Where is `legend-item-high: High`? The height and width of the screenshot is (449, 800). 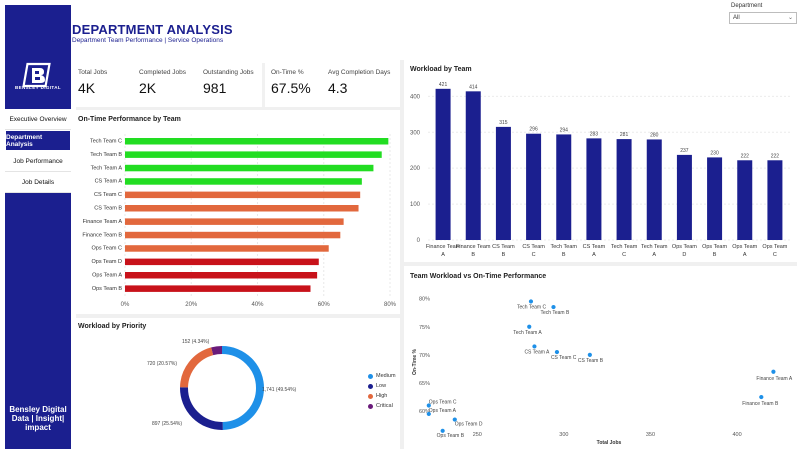 legend-item-high: High is located at coordinates (382, 396).